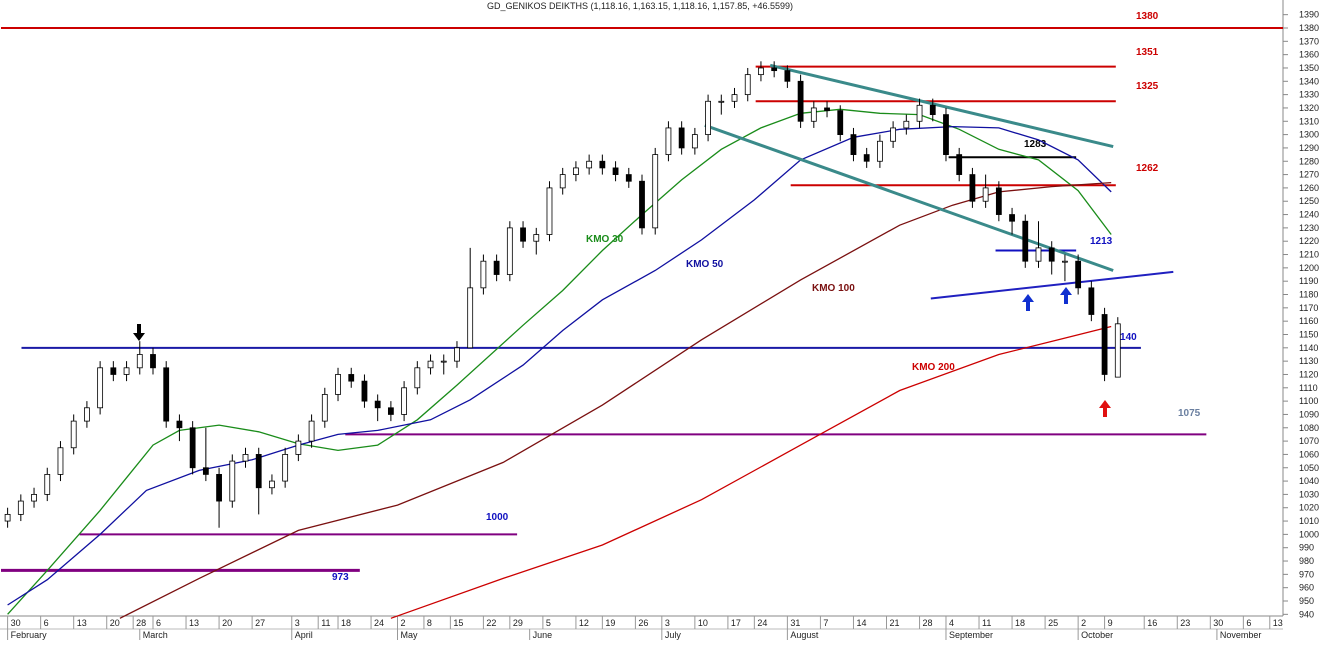 This screenshot has height=645, width=1320. What do you see at coordinates (1126, 337) in the screenshot?
I see `level-label: 1140` at bounding box center [1126, 337].